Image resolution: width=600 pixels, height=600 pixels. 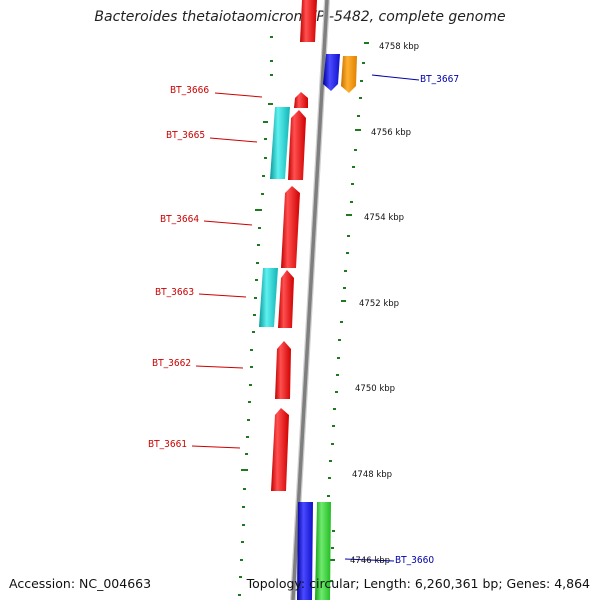 What do you see at coordinates (391, 133) in the screenshot?
I see `tick-4756: 4756 kbp` at bounding box center [391, 133].